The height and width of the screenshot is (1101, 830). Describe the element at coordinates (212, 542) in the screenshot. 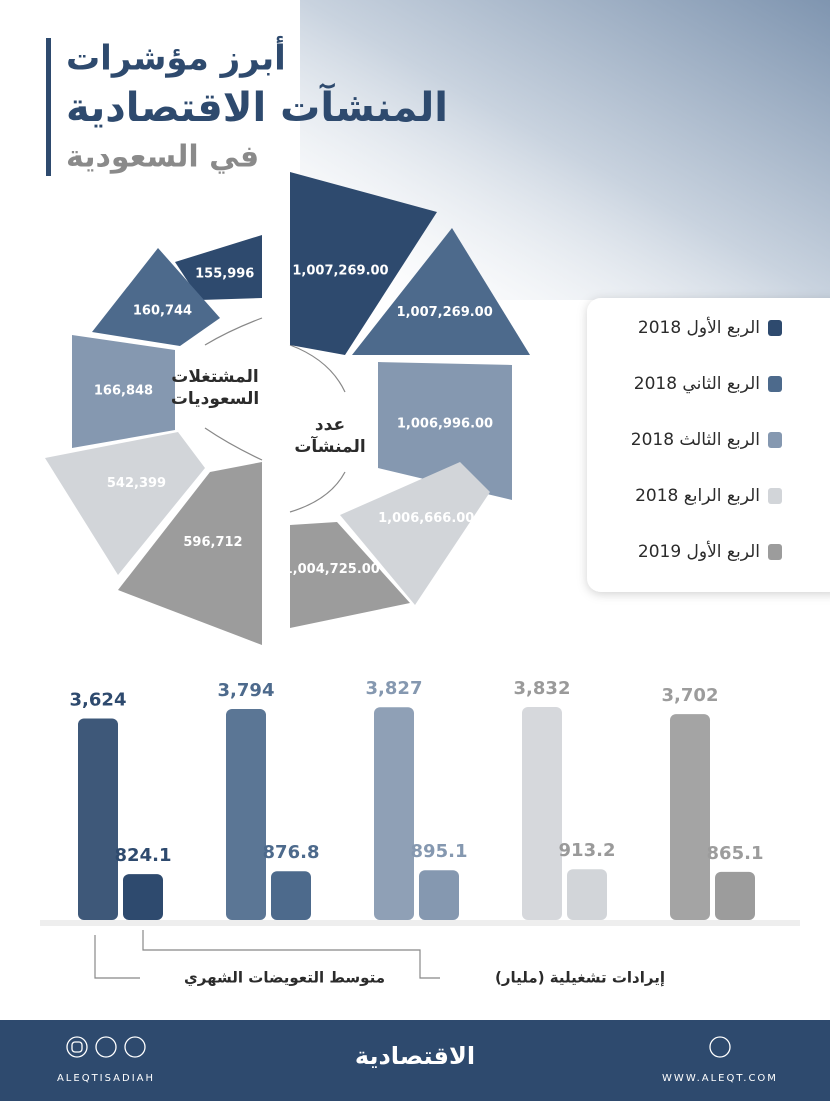

I see `value-label: 596,712` at that location.